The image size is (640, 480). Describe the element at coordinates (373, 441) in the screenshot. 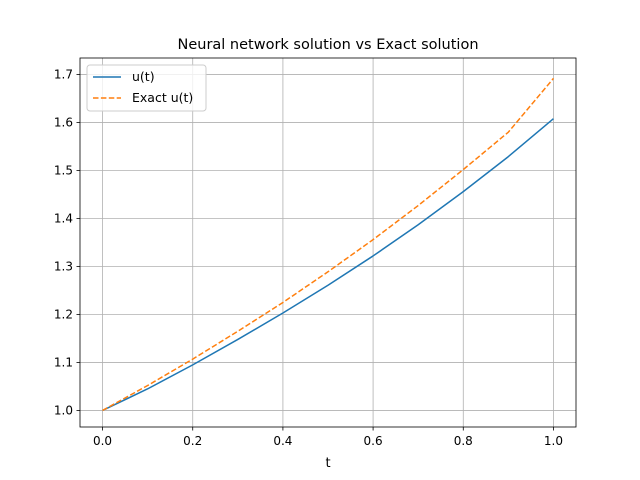

I see `x-tick-label: 0.6` at that location.